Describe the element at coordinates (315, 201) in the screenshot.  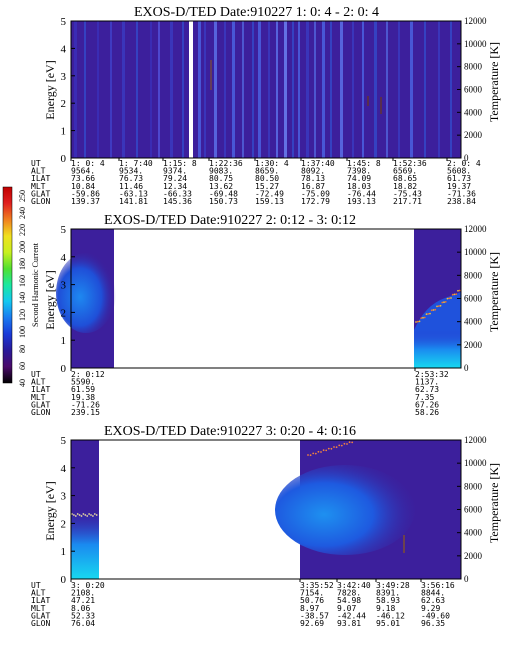
I see `ephemeris-value: 172.79` at that location.